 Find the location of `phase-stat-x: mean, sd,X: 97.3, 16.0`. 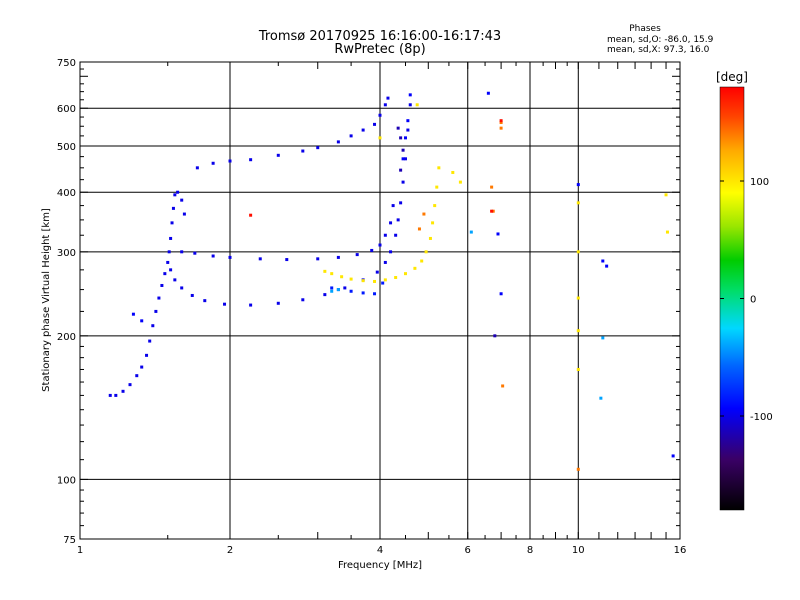

phase-stat-x: mean, sd,X: 97.3, 16.0 is located at coordinates (658, 50).